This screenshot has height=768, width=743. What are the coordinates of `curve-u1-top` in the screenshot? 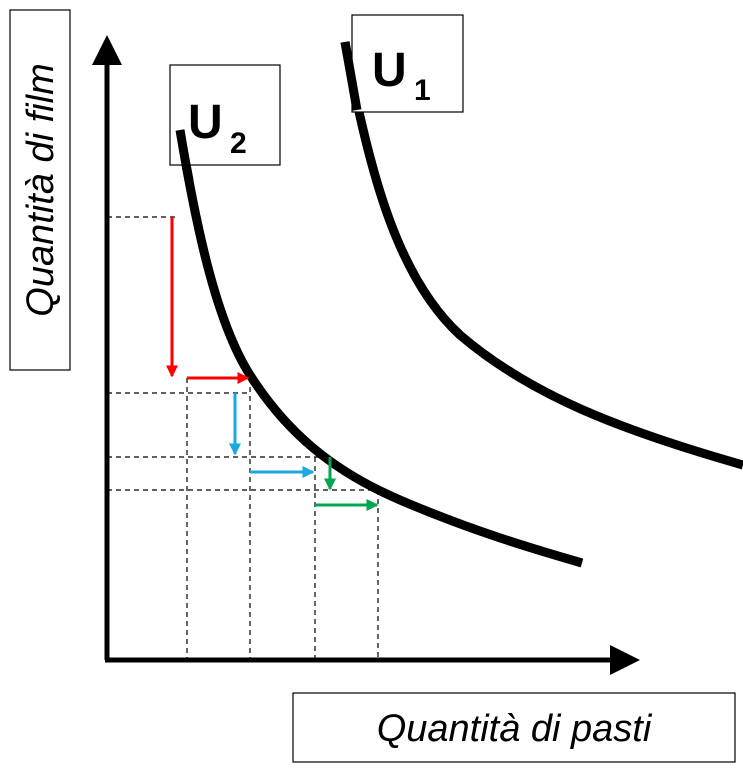 It's located at (351, 76).